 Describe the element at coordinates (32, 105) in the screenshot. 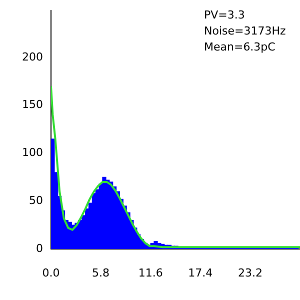

I see `y-tick-label: 150` at that location.